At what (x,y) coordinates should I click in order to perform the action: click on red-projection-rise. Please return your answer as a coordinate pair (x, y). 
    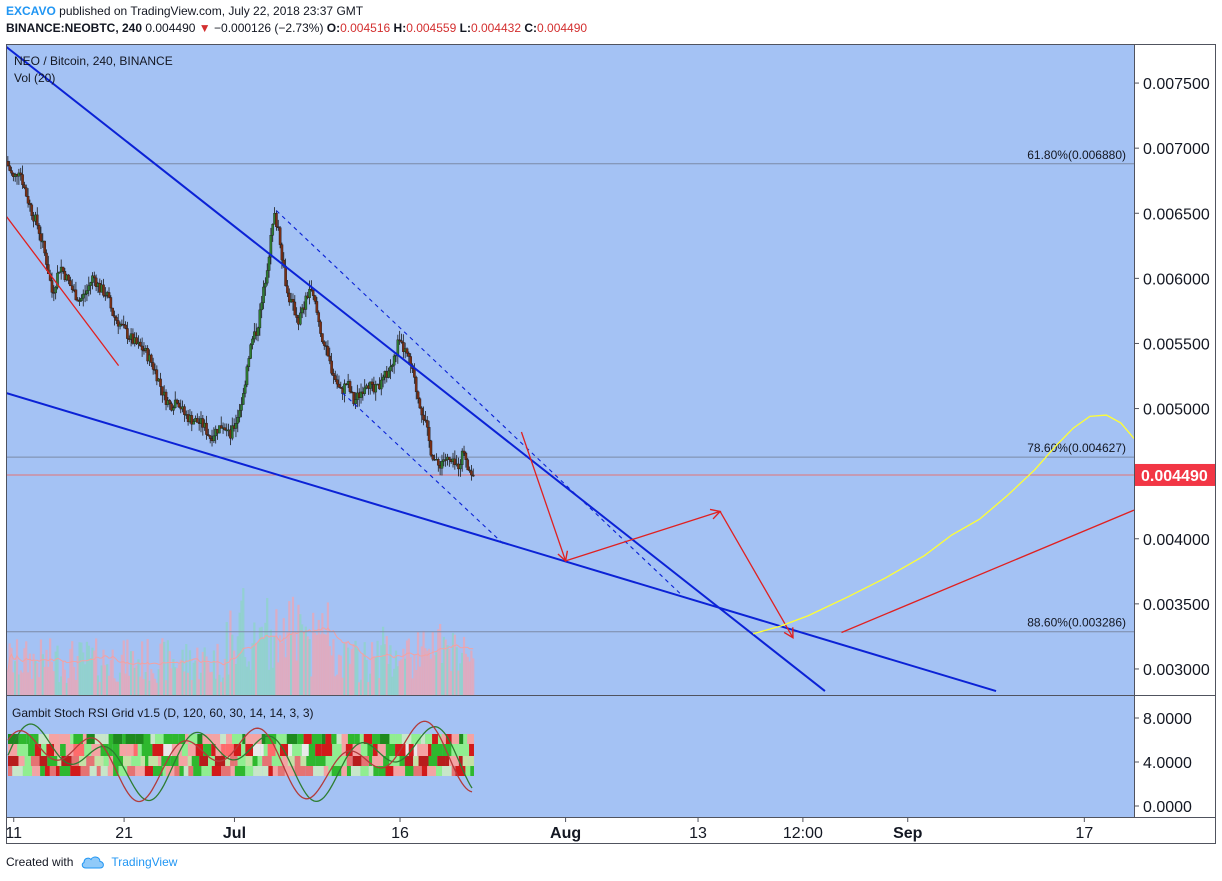
    Looking at the image, I should click on (643, 535).